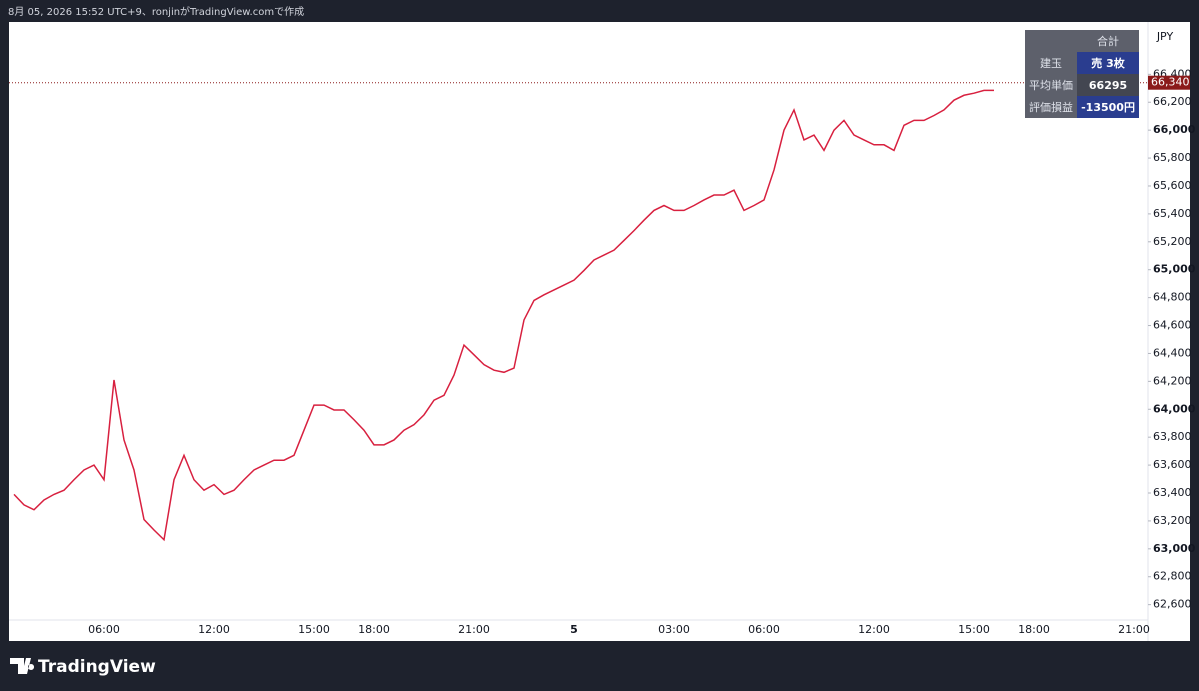  I want to click on position-panel: 合計 建玉売 3枚 平均単価 66295 評価損益 -13500円, so click(1082, 74).